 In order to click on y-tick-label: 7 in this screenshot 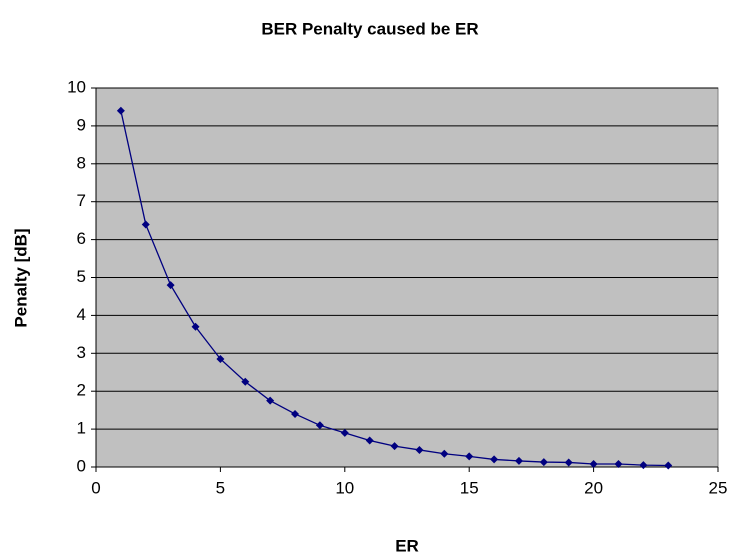, I will do `click(81, 200)`.